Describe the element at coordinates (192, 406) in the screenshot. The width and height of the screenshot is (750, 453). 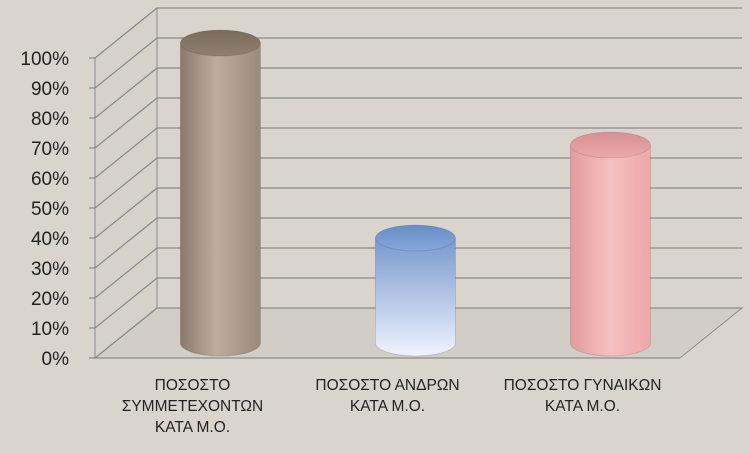
I see `x-category-label: ΠΟΣΟΣΤΟ ΣΥΜΜΕΤΕΧΟΝΤΩΝ ΚΑΤΑ Μ.Ο.` at that location.